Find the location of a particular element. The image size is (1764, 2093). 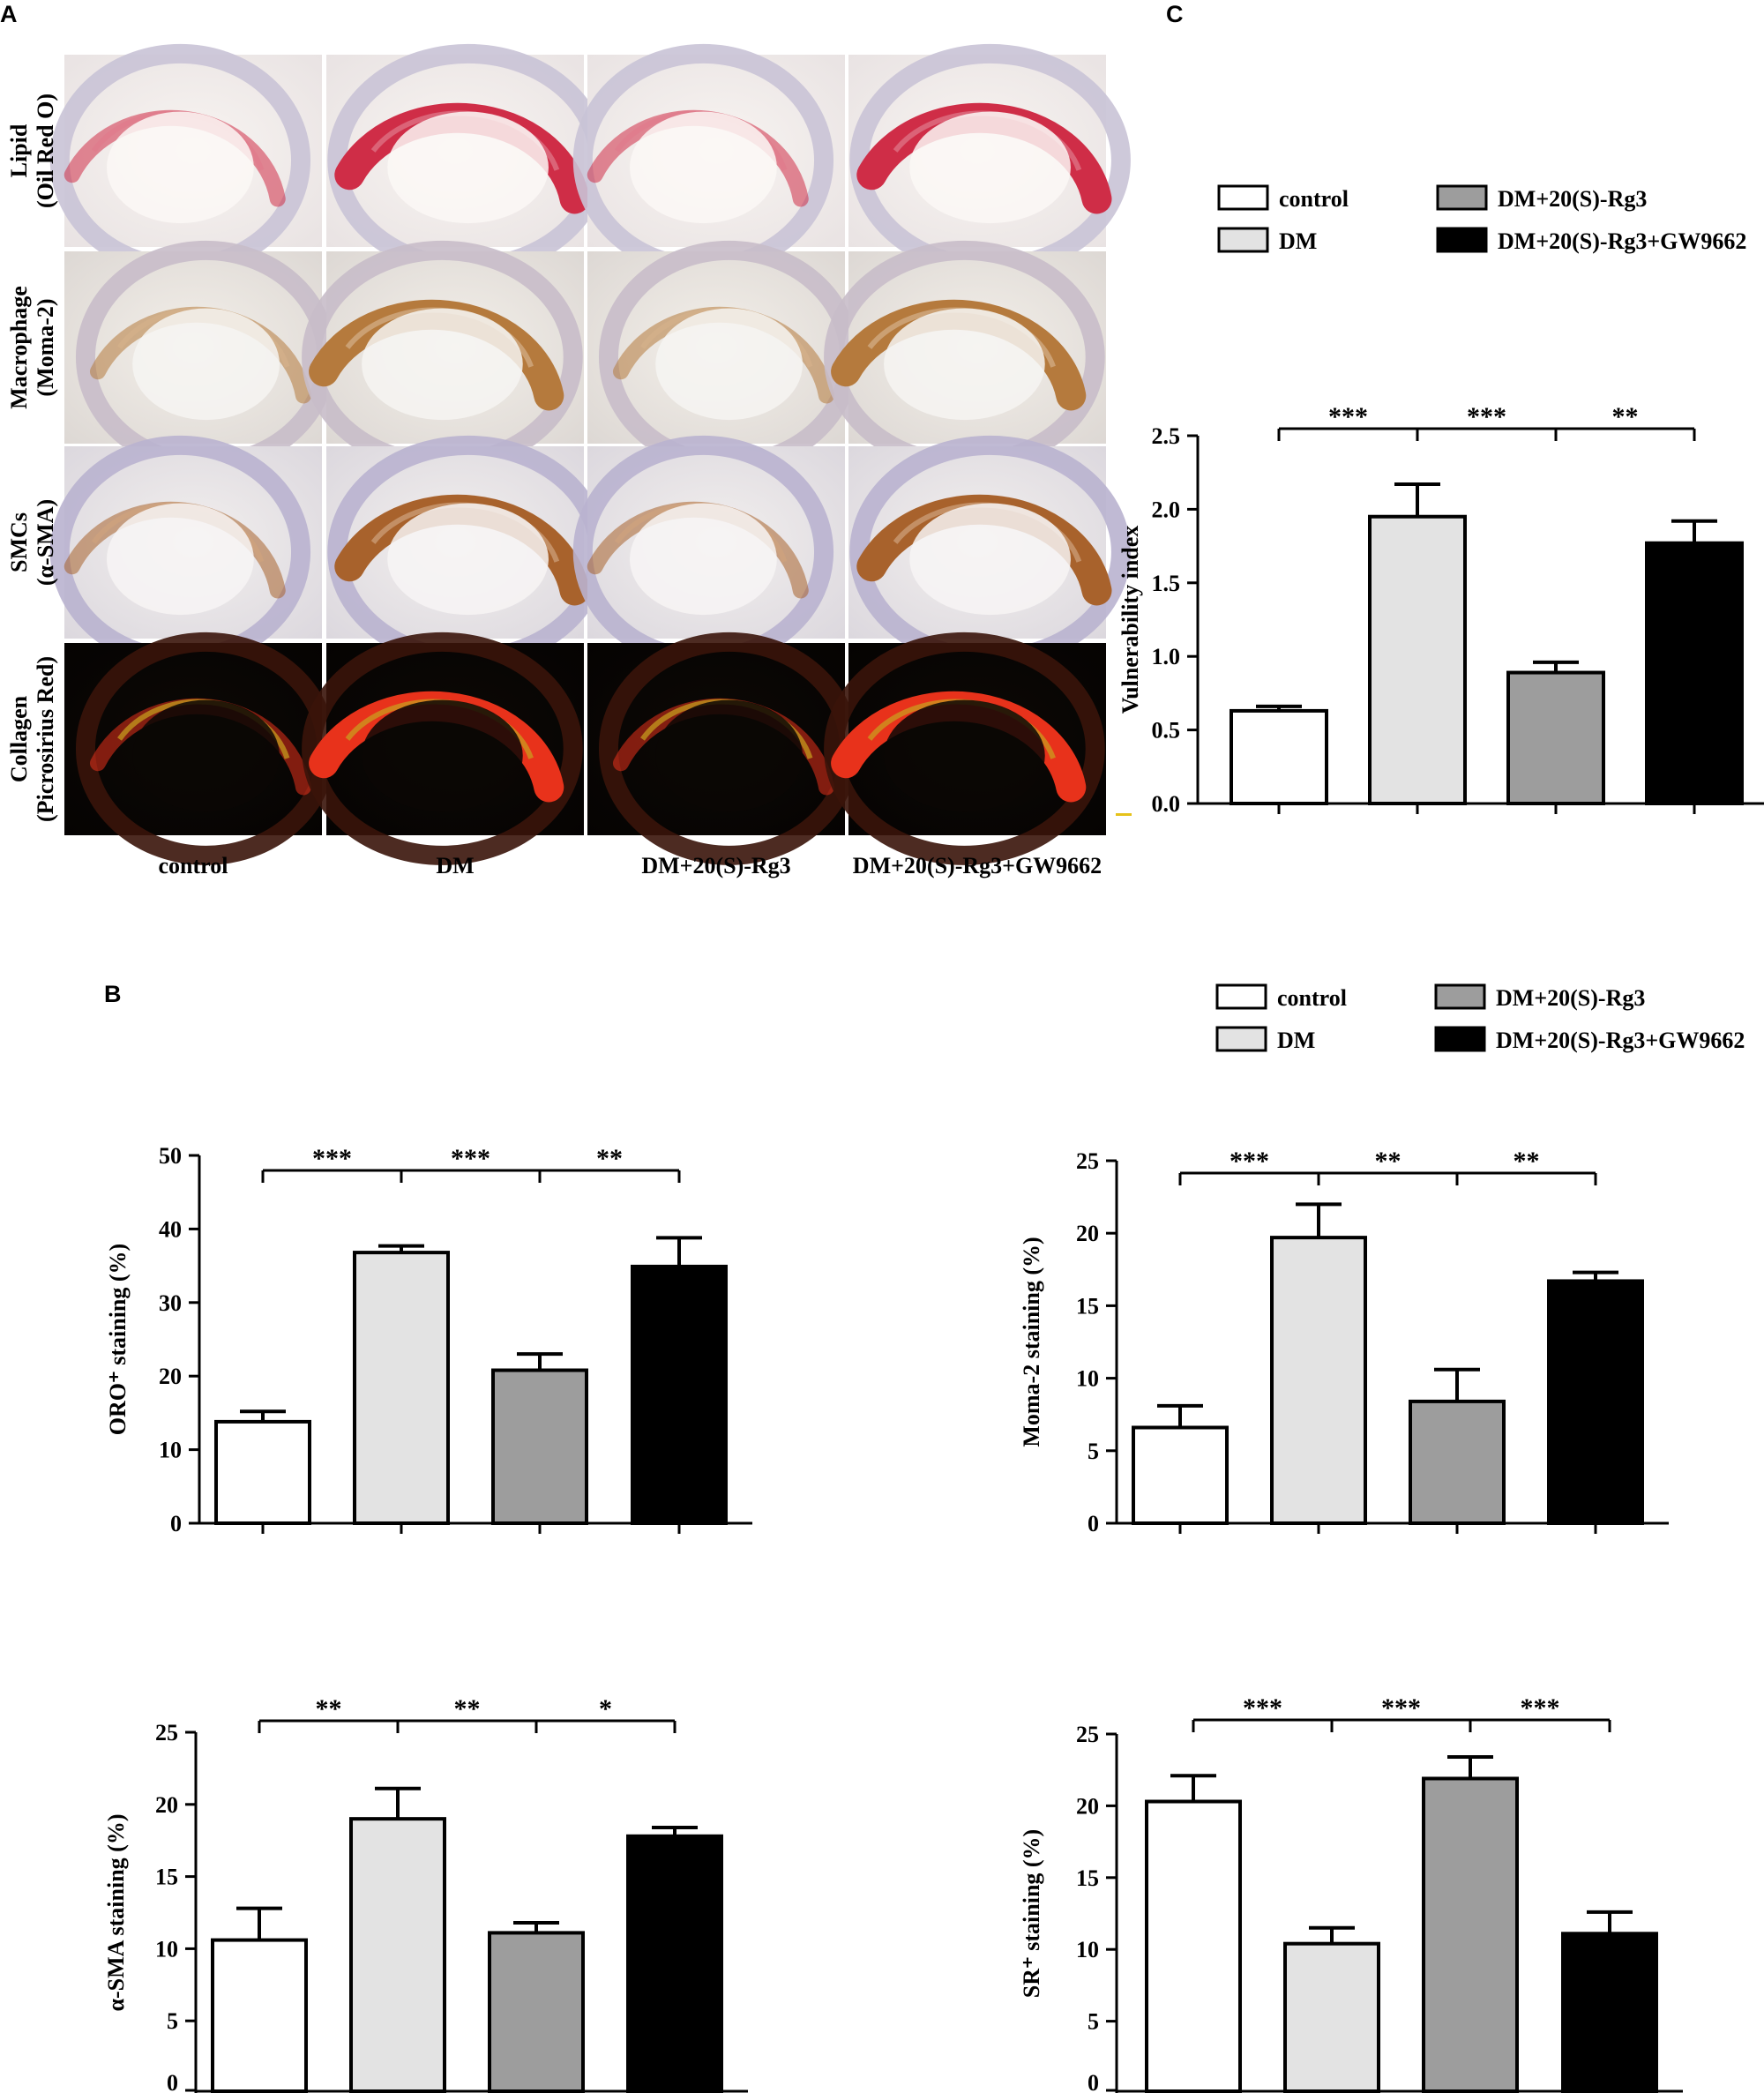

panel-a-letter: A is located at coordinates (9, 14).